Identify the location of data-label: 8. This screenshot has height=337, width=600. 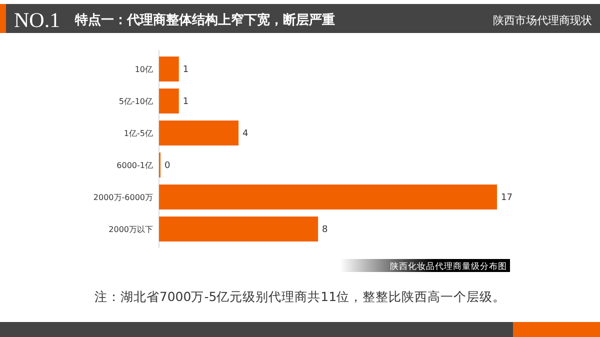
(325, 230).